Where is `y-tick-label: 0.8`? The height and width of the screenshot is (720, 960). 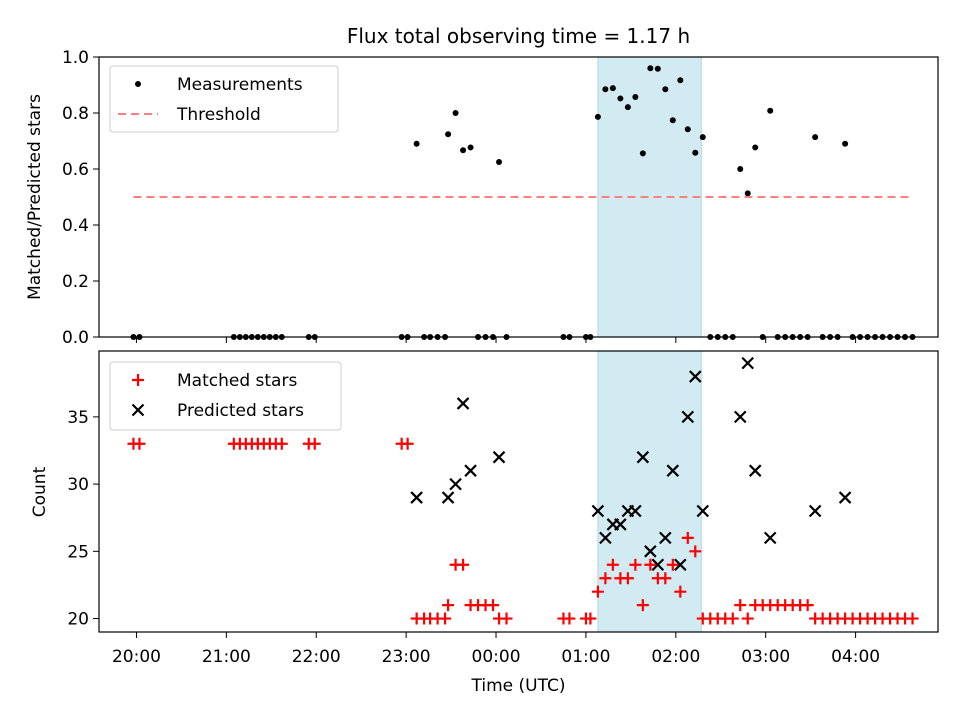
y-tick-label: 0.8 is located at coordinates (75, 114).